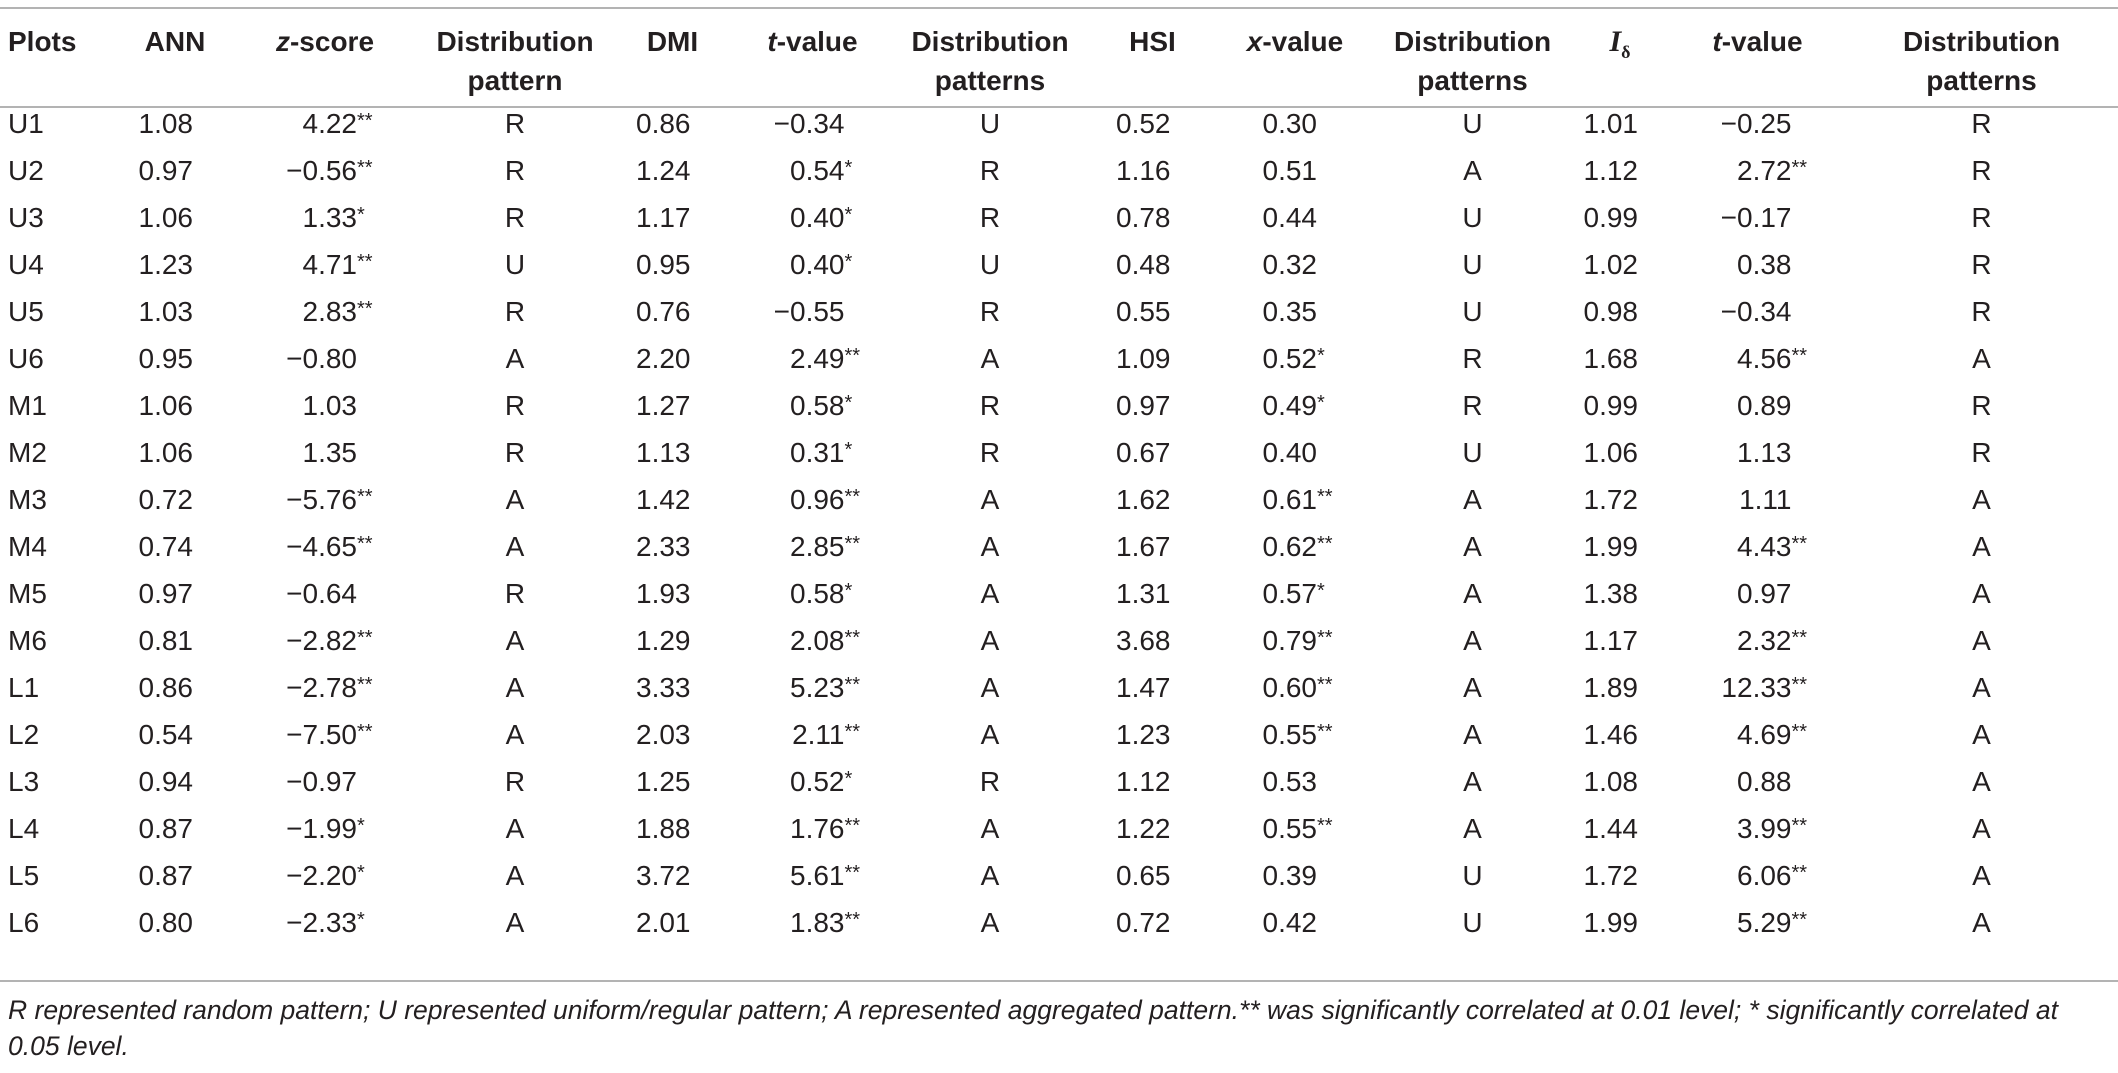 Image resolution: width=2118 pixels, height=1073 pixels. Describe the element at coordinates (1152, 829) in the screenshot. I see `hsi-cell: 1.22` at that location.